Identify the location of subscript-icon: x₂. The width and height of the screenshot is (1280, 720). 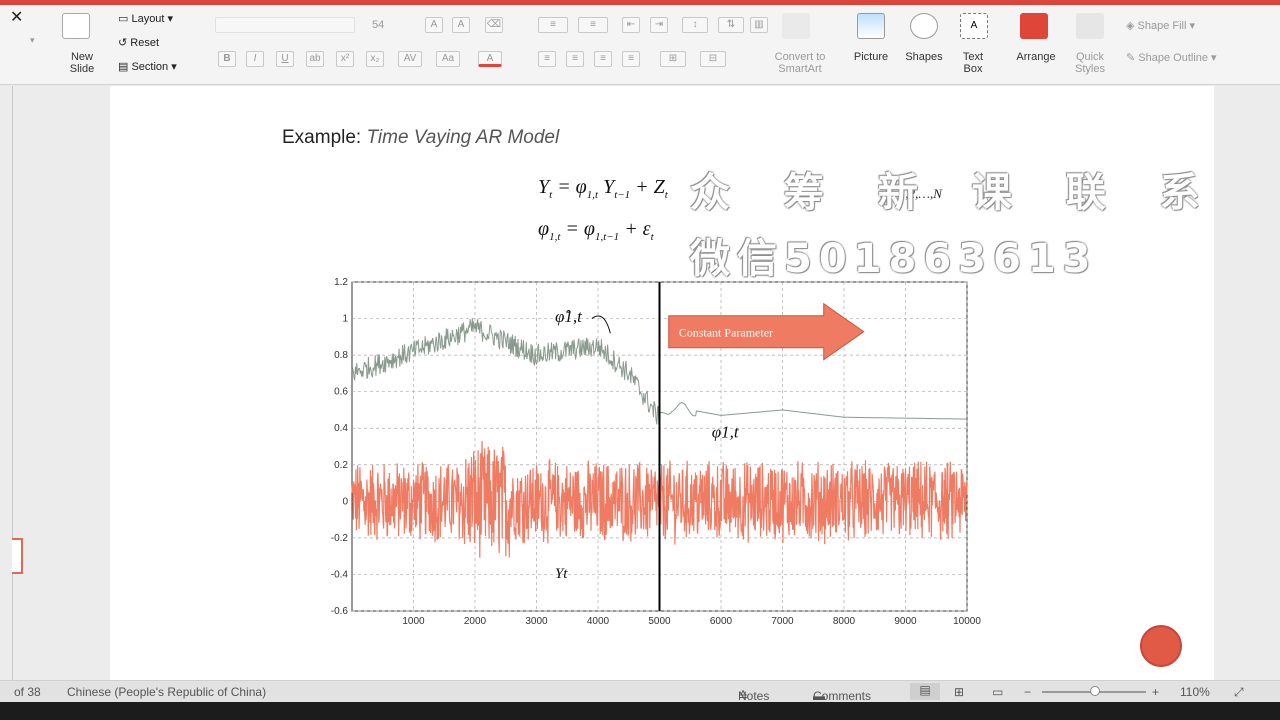
(375, 59).